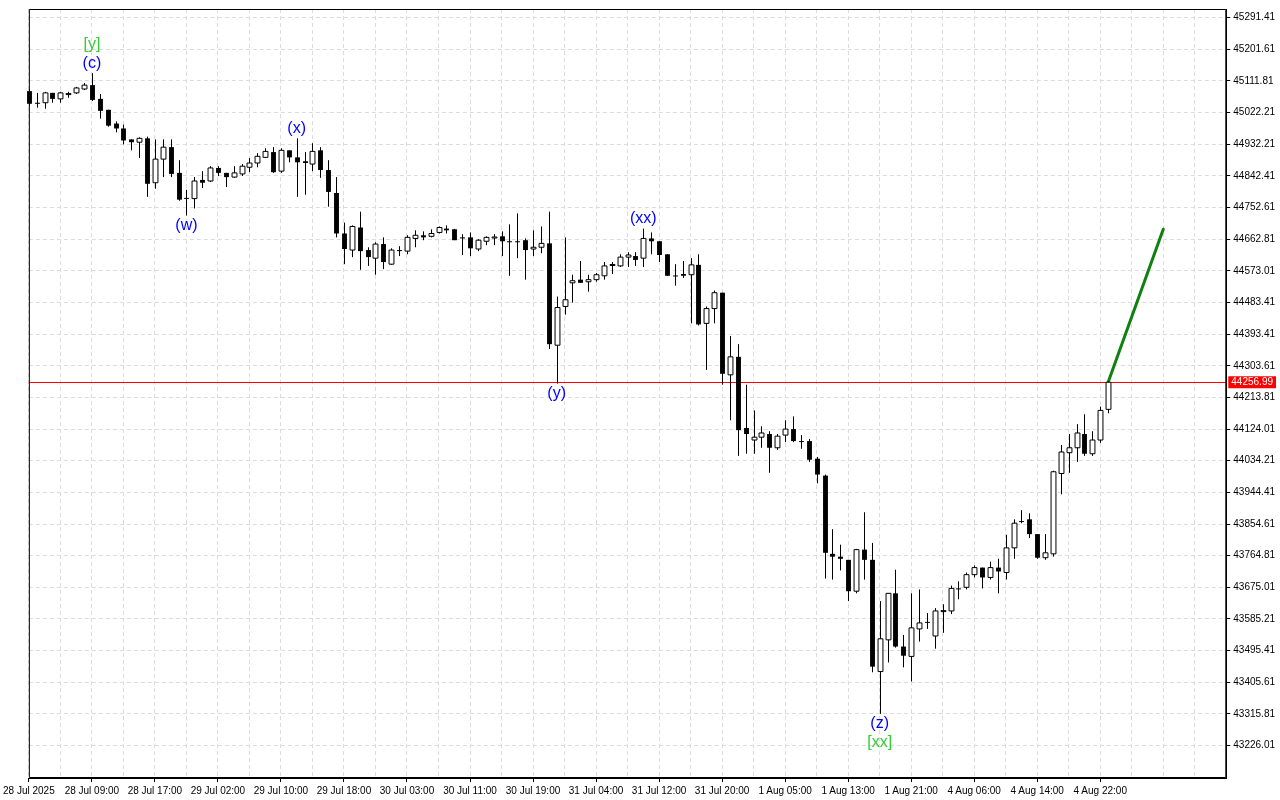  What do you see at coordinates (974, 790) in the screenshot?
I see `x-tick-label: 4 Aug 06:00` at bounding box center [974, 790].